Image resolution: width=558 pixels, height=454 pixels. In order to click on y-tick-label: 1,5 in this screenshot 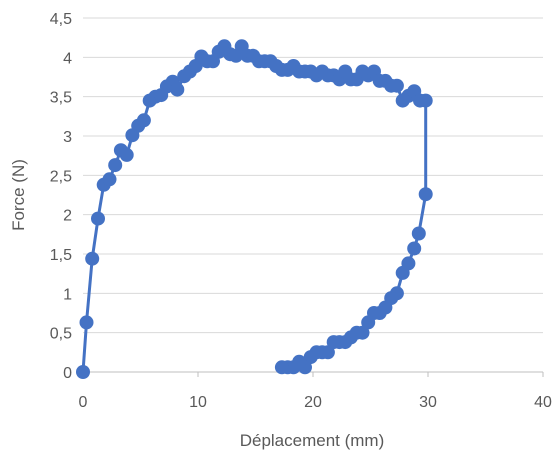, I will do `click(61, 255)`.